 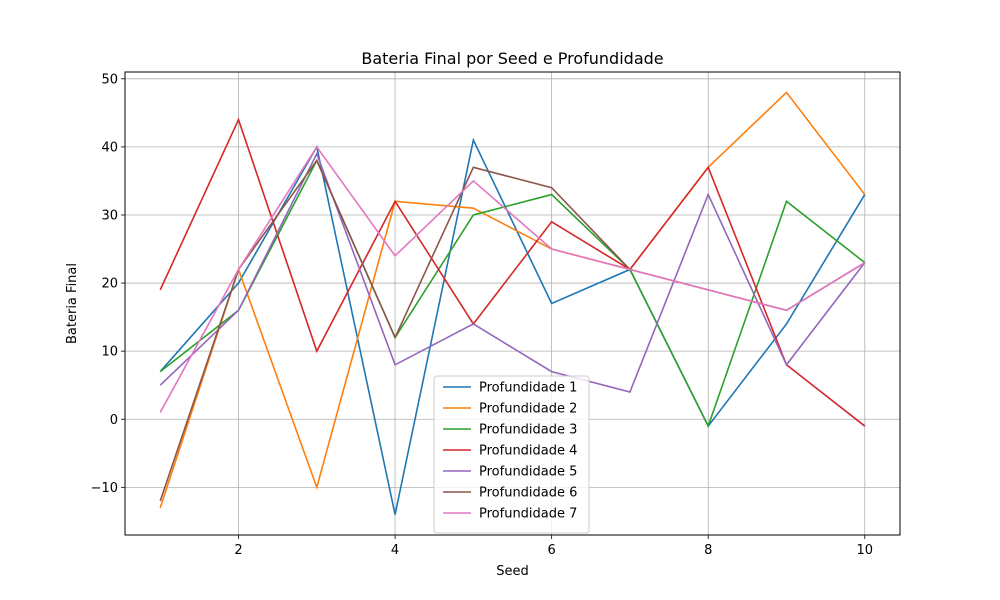 I want to click on chart-title: Bateria Final por Seed e Profundidade, so click(x=512, y=58).